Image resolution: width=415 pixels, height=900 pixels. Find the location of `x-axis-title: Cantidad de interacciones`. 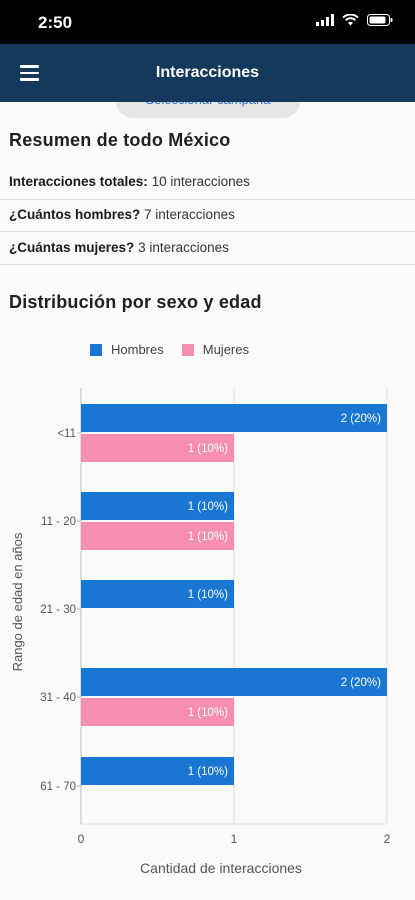

x-axis-title: Cantidad de interacciones is located at coordinates (221, 868).